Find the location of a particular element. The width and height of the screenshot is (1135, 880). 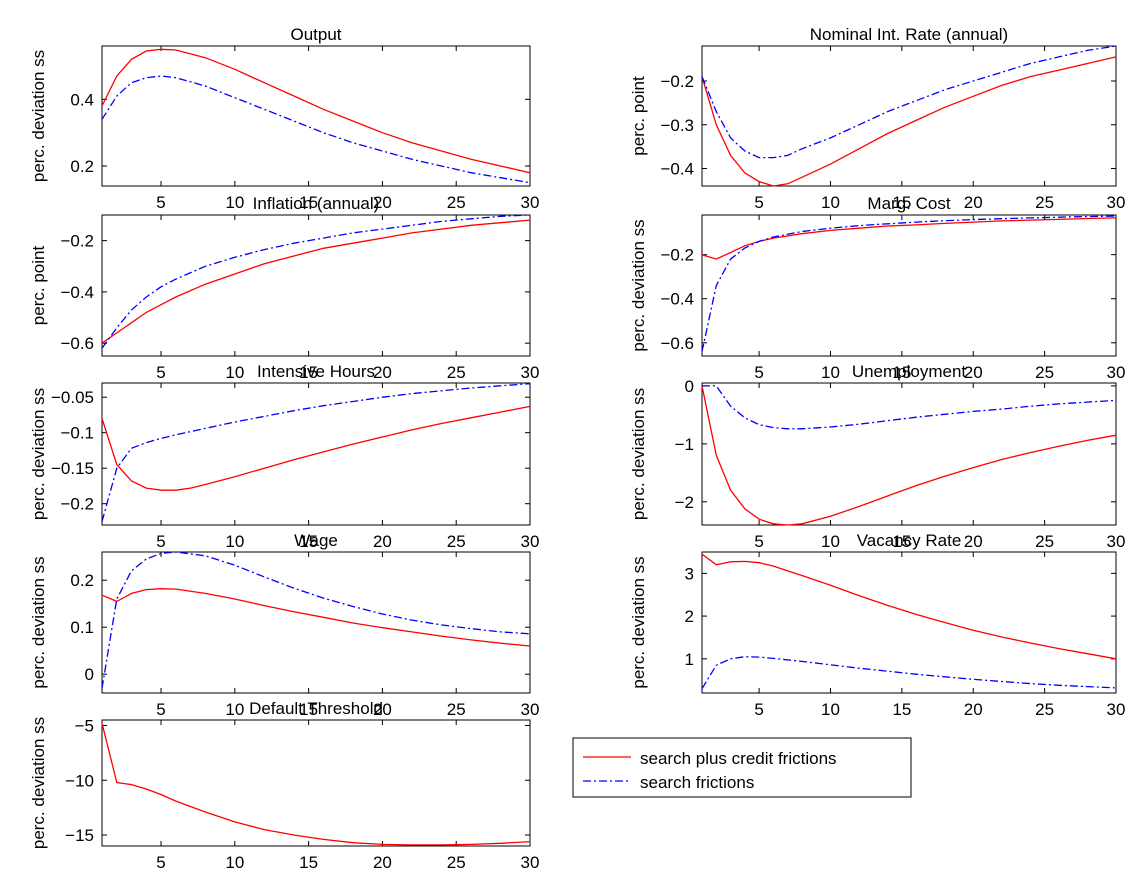

y-tick-label: −5 is located at coordinates (84, 725).